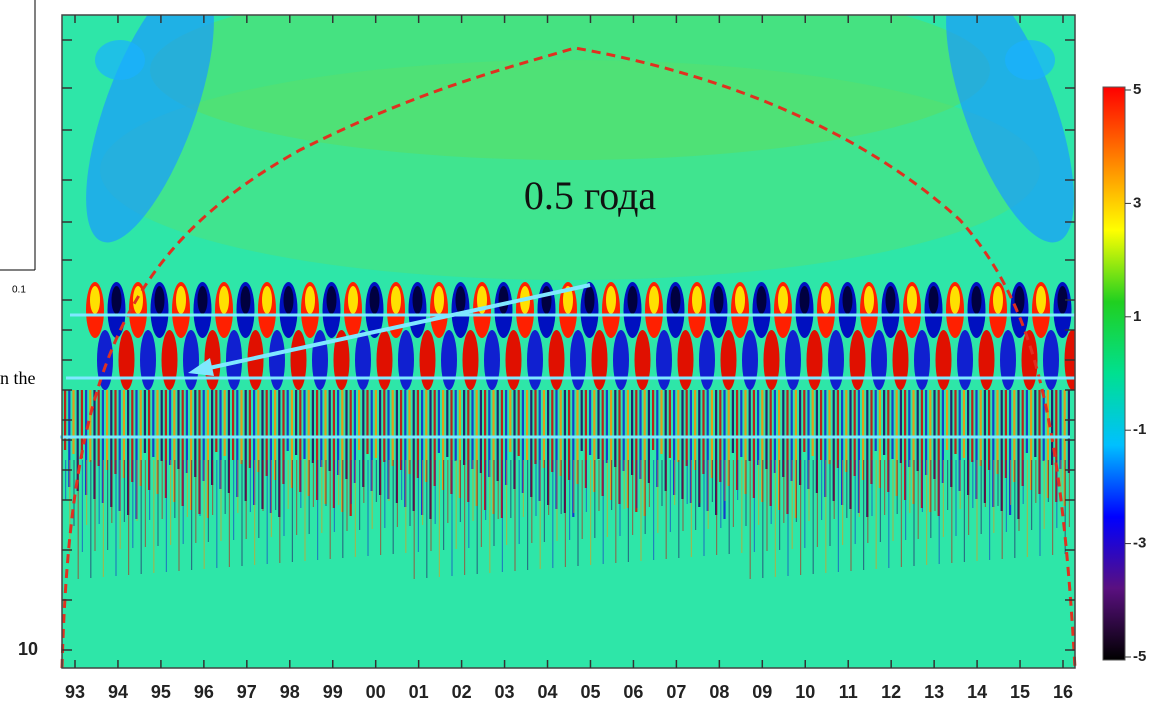  I want to click on x-tick-label: 93, so click(75, 692).